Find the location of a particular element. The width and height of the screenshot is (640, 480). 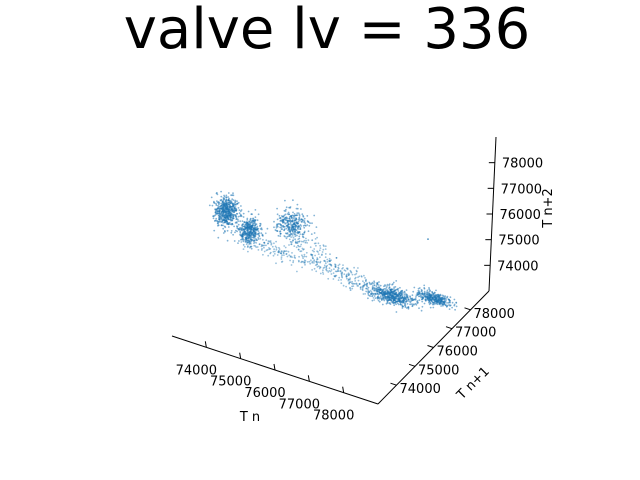

x-tick-0-mark is located at coordinates (205, 344).